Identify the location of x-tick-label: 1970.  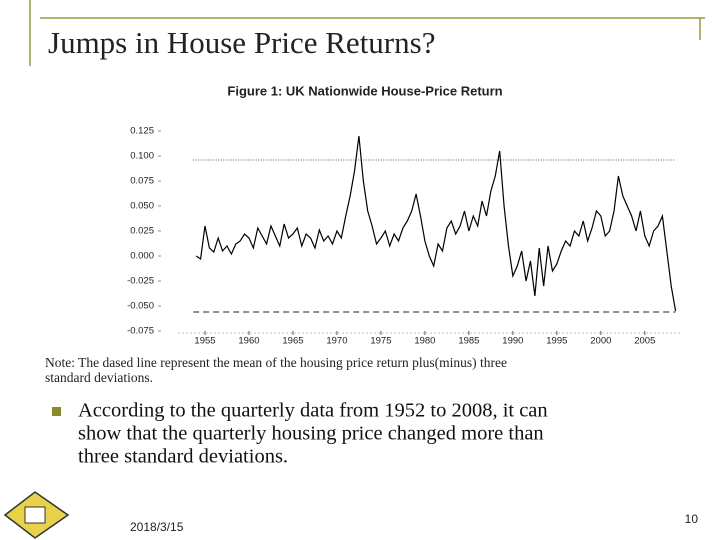
(336, 341).